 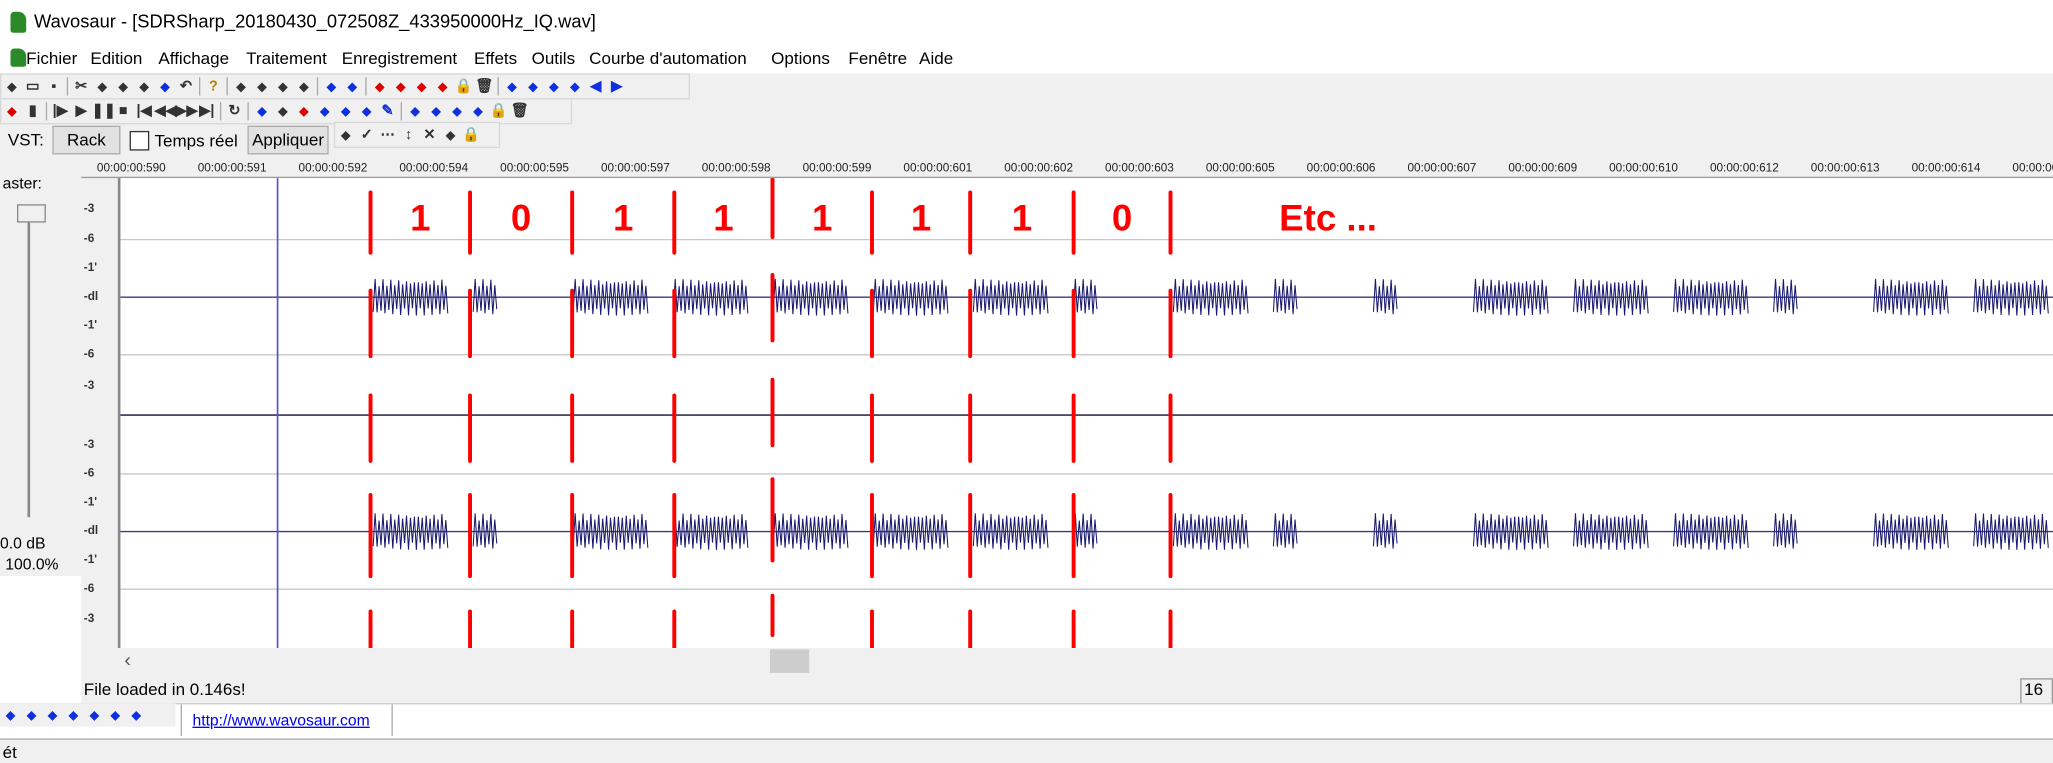 What do you see at coordinates (450, 135) in the screenshot?
I see `play-box-icon: ◆` at bounding box center [450, 135].